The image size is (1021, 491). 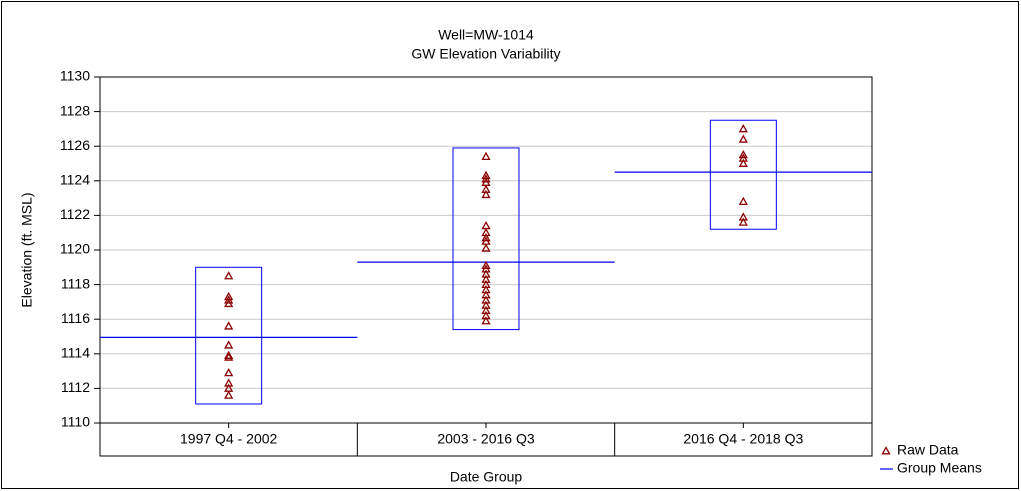 What do you see at coordinates (75, 214) in the screenshot?
I see `y-tick-label: 1122` at bounding box center [75, 214].